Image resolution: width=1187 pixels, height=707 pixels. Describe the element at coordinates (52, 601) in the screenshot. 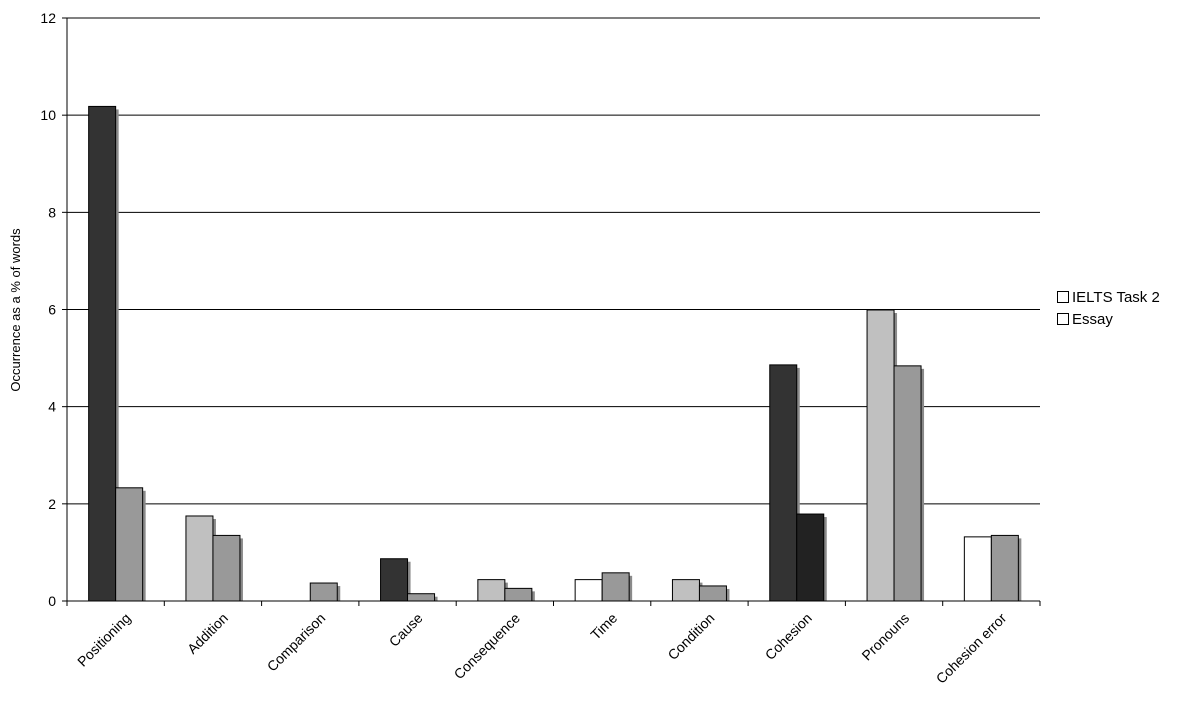

I see `y-tick-label: 0` at that location.